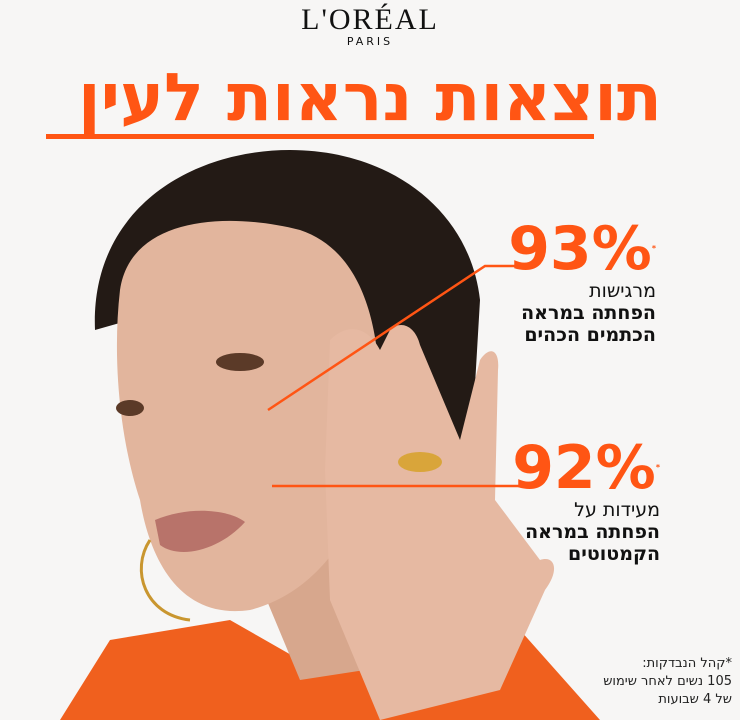 The image size is (740, 720). What do you see at coordinates (580, 249) in the screenshot?
I see `stat-percent: 93%` at bounding box center [580, 249].